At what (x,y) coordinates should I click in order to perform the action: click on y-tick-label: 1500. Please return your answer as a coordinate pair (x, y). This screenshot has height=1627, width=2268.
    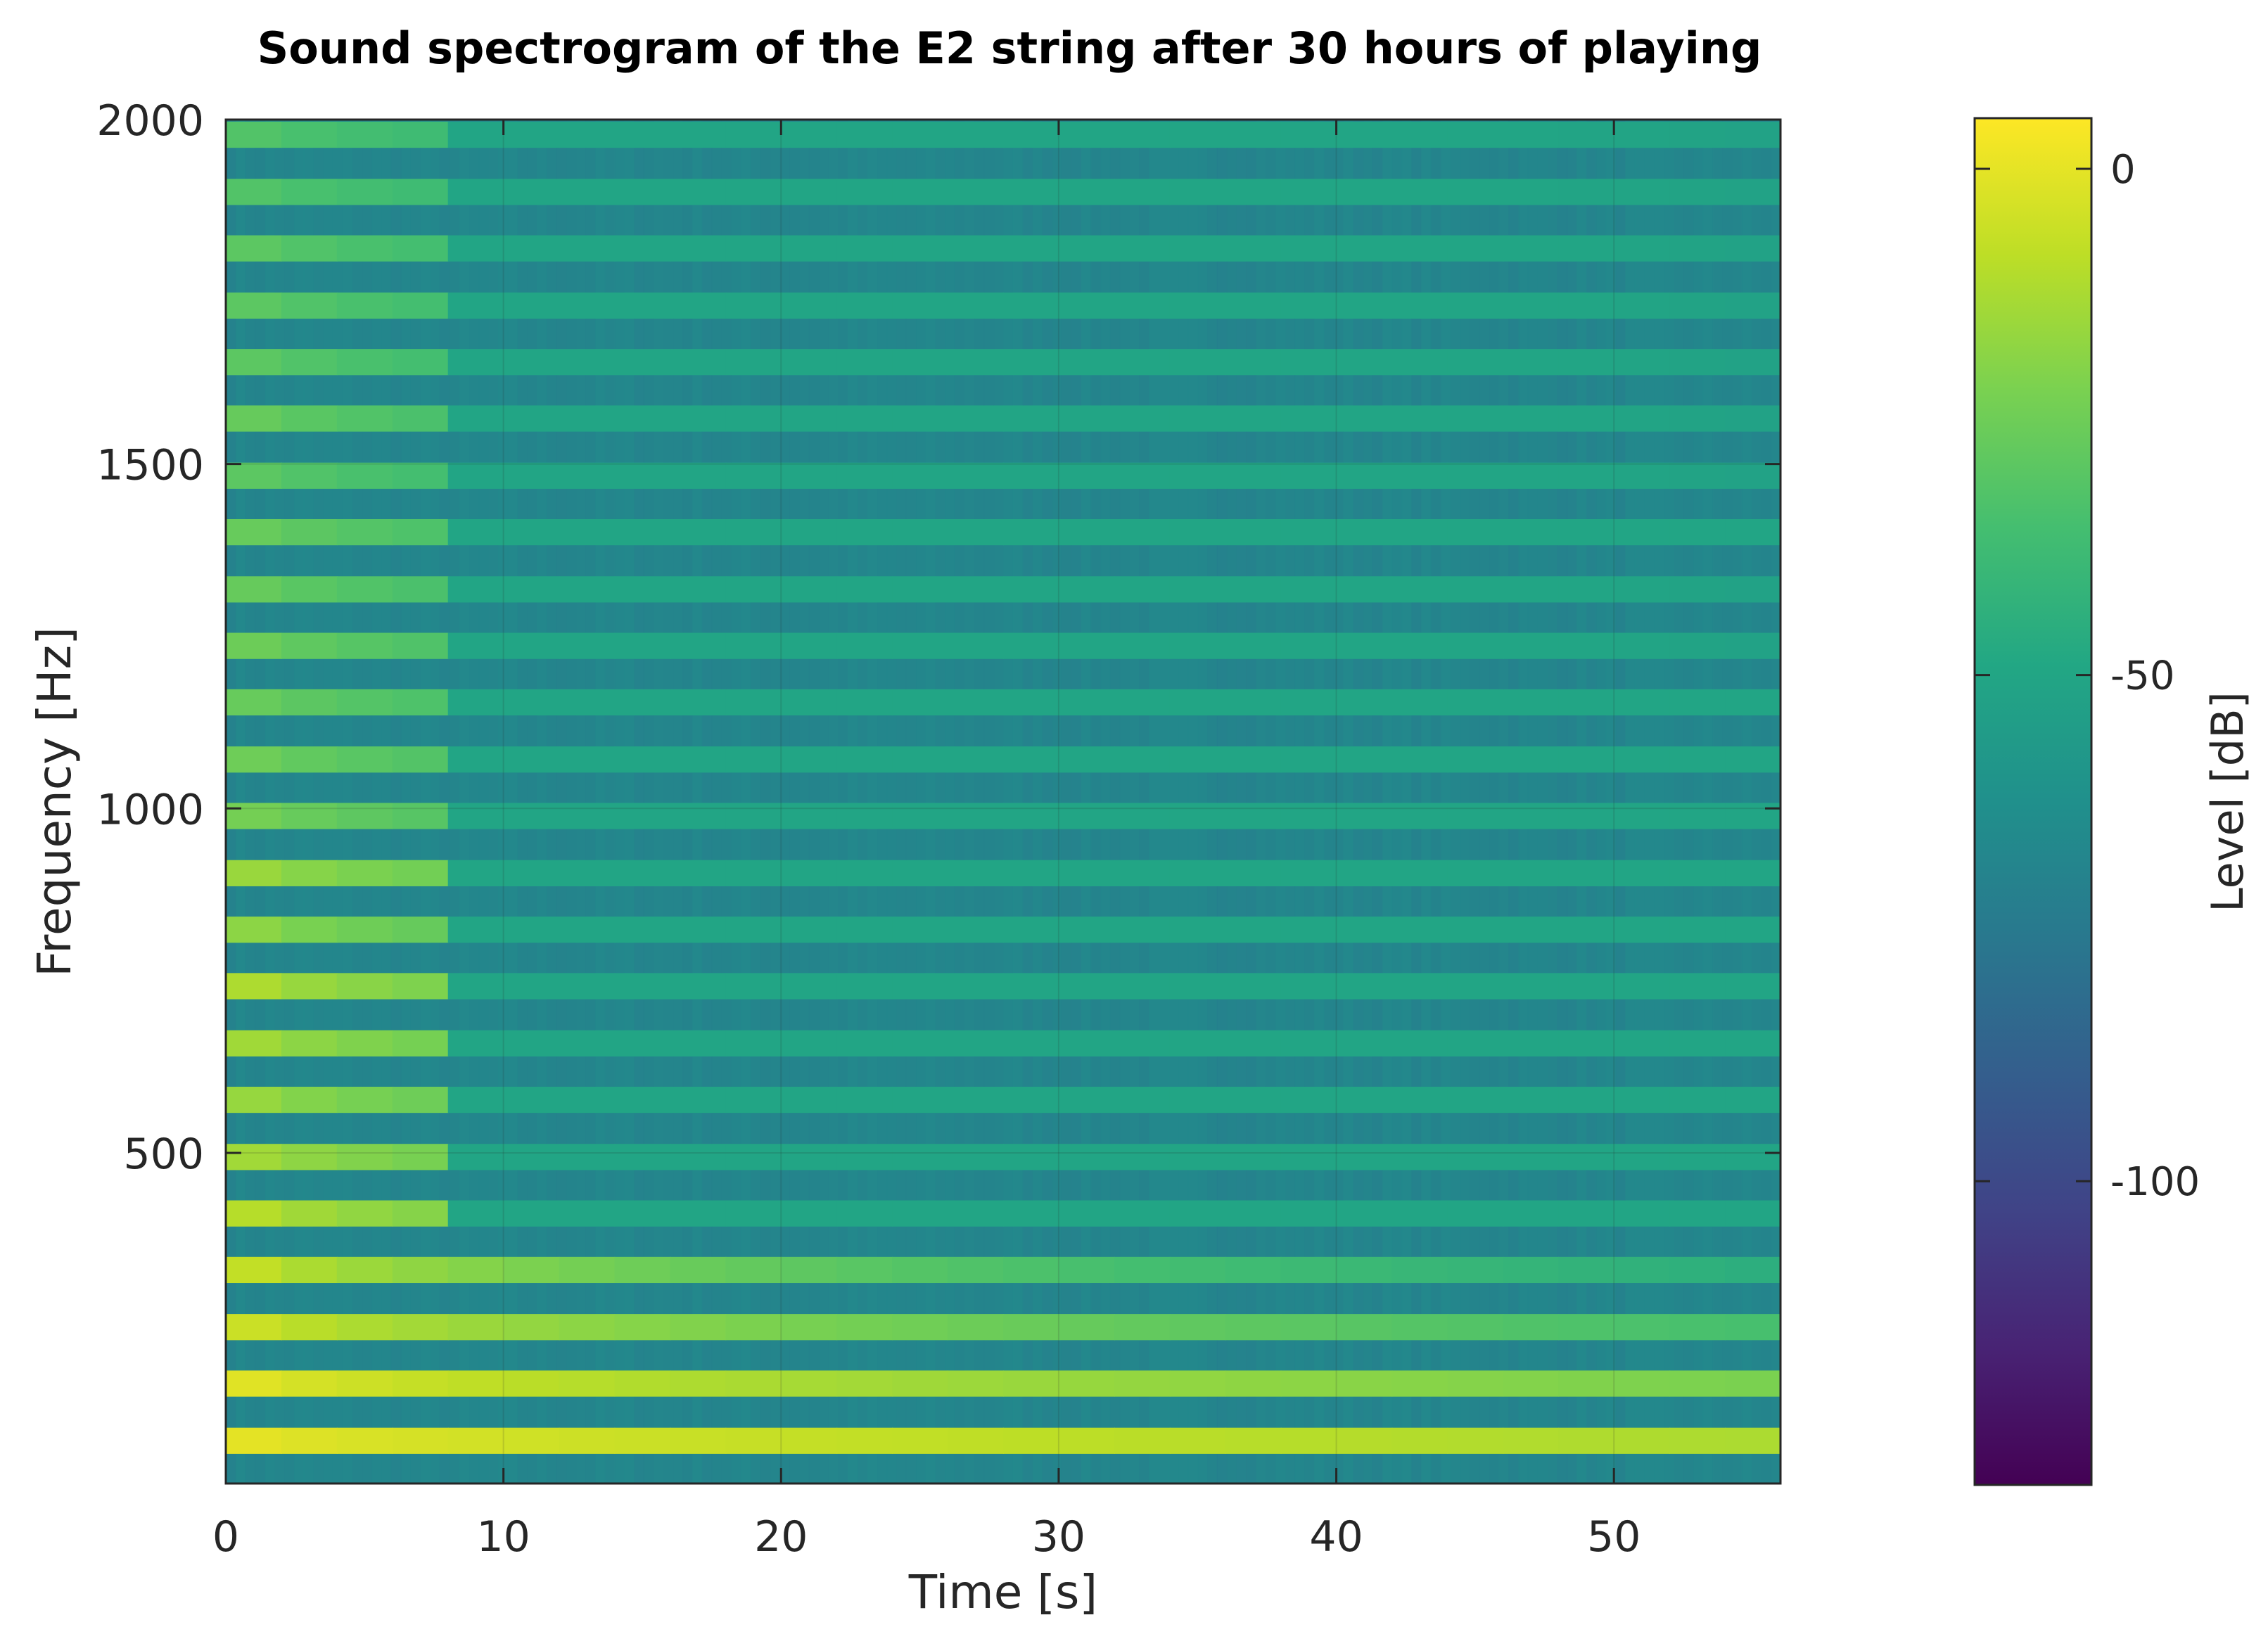
    Looking at the image, I should click on (150, 466).